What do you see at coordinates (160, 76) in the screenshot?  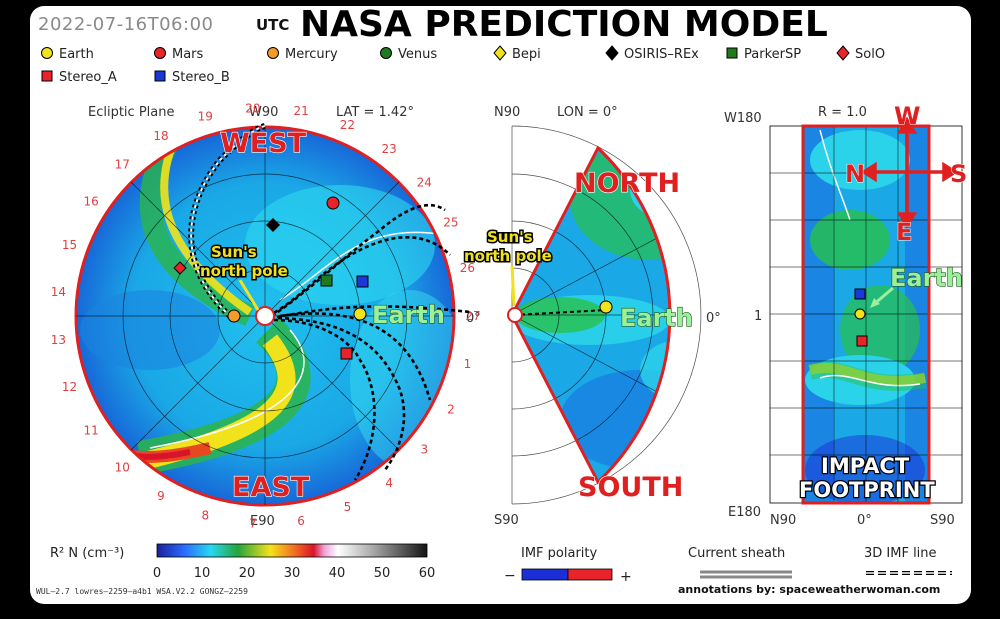 I see `stereo-b-icon` at bounding box center [160, 76].